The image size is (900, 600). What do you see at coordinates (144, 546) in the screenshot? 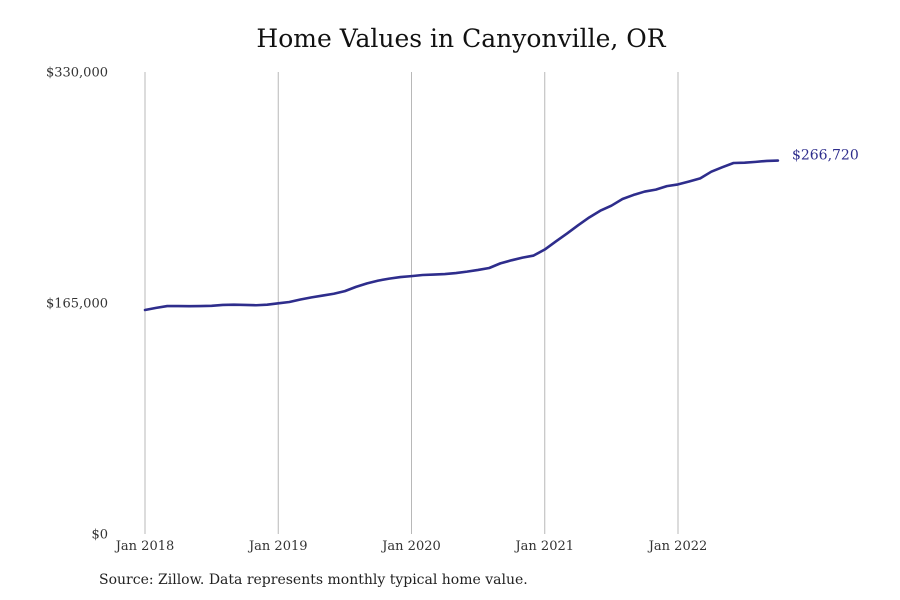
I see `x-tick-label: Jan 2018` at bounding box center [144, 546].